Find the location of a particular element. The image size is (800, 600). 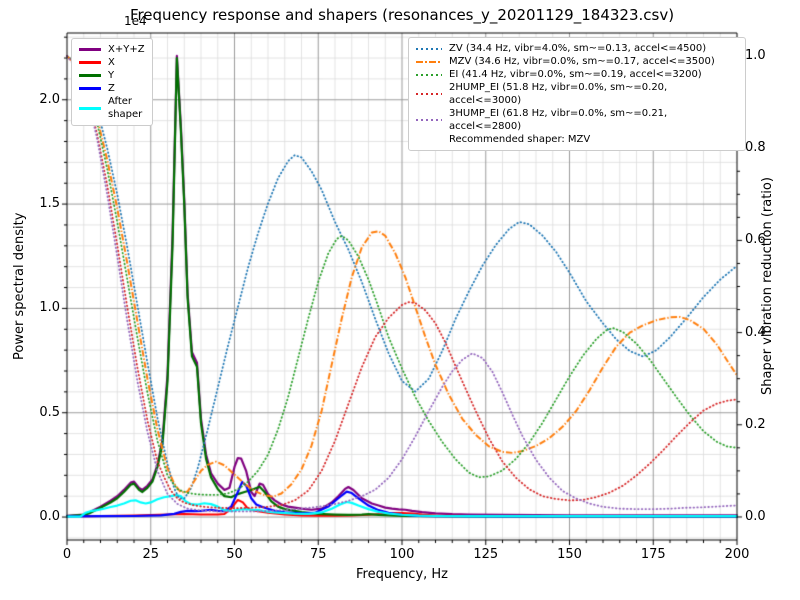

legend-shapers-label: Recommended shaper: MZV is located at coordinates (520, 139).